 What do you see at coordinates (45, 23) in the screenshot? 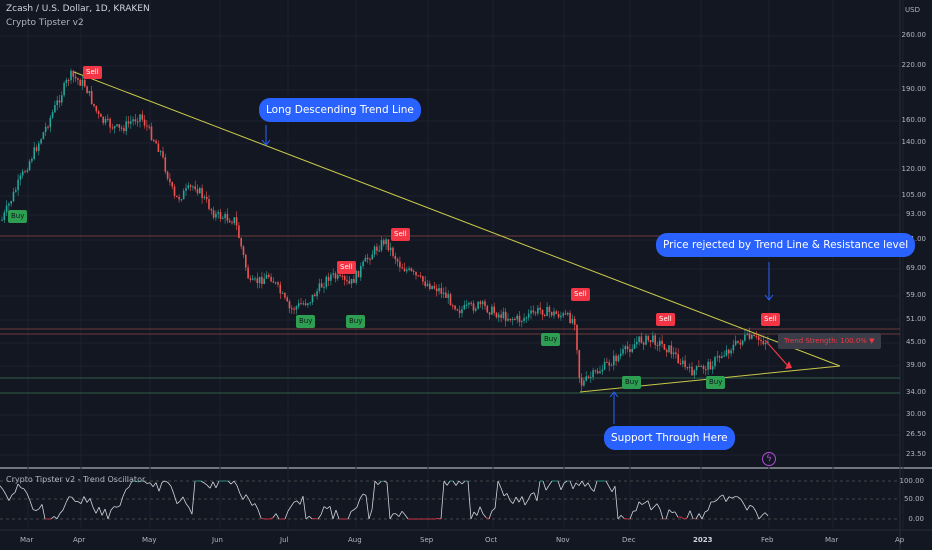
I see `indicator-name: Crypto Tipster v2` at bounding box center [45, 23].